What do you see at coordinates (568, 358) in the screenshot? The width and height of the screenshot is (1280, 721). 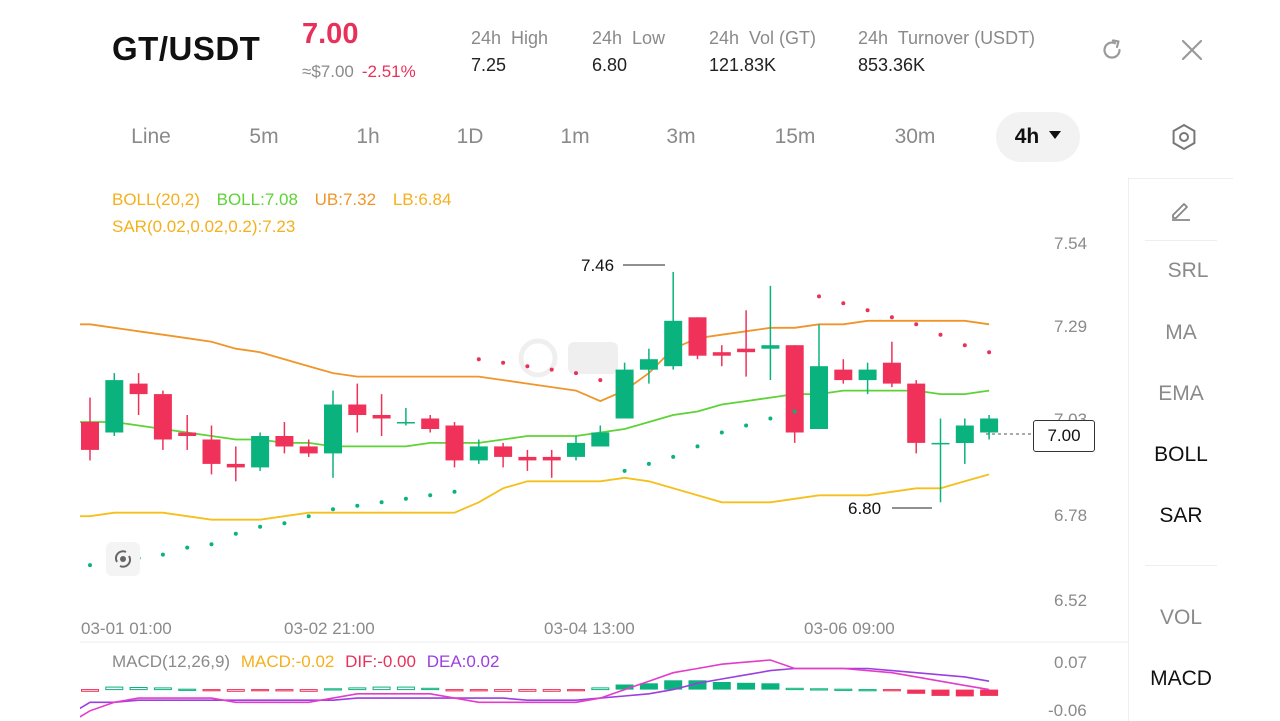 I see `watermark` at bounding box center [568, 358].